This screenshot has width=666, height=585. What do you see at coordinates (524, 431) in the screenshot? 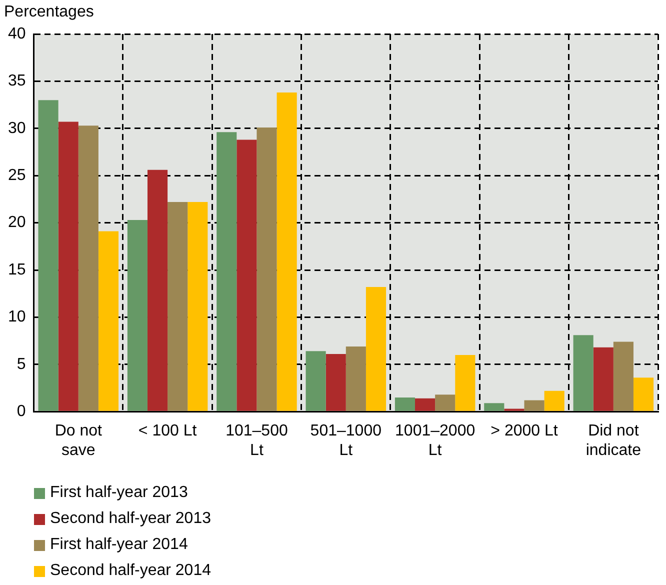
I see `x-tick-label: > 2000 Lt` at bounding box center [524, 431].